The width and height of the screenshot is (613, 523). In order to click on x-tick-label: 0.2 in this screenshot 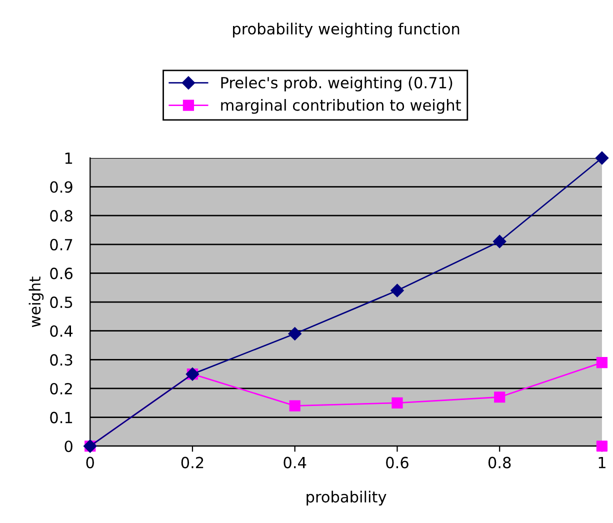, I will do `click(192, 462)`.